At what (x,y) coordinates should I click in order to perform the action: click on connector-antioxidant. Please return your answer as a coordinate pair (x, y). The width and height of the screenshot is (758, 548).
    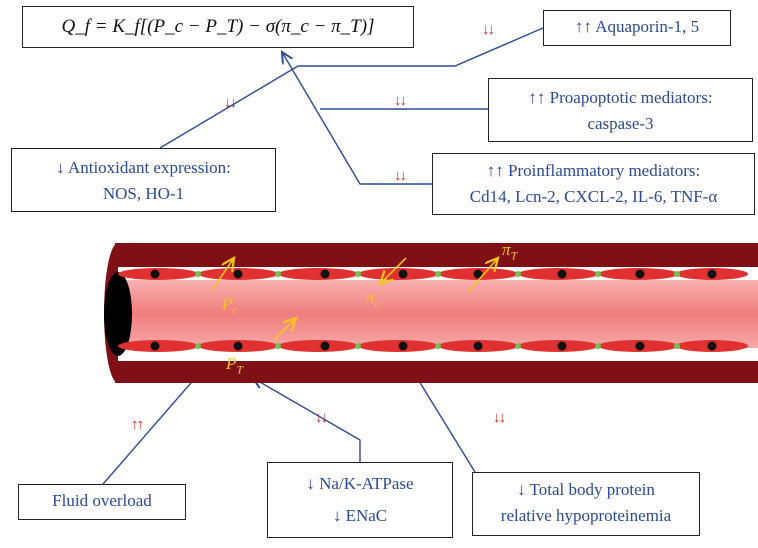
    Looking at the image, I should click on (229, 107).